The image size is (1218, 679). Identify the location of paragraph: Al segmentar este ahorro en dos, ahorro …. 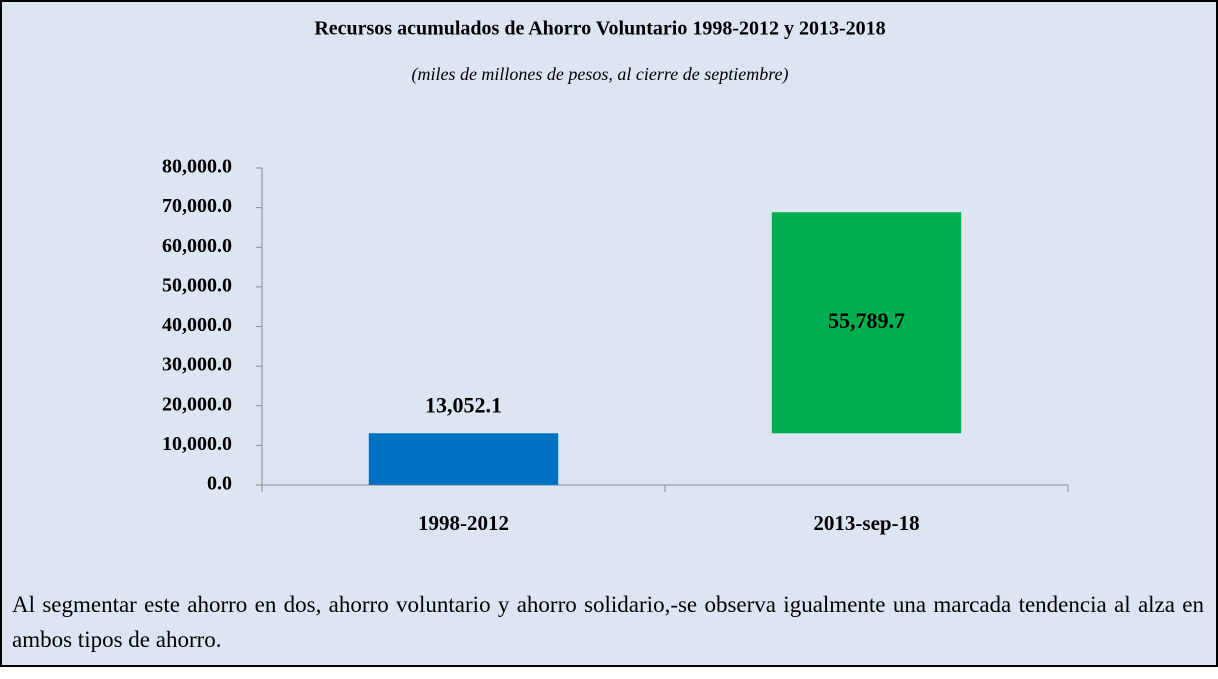
(608, 622).